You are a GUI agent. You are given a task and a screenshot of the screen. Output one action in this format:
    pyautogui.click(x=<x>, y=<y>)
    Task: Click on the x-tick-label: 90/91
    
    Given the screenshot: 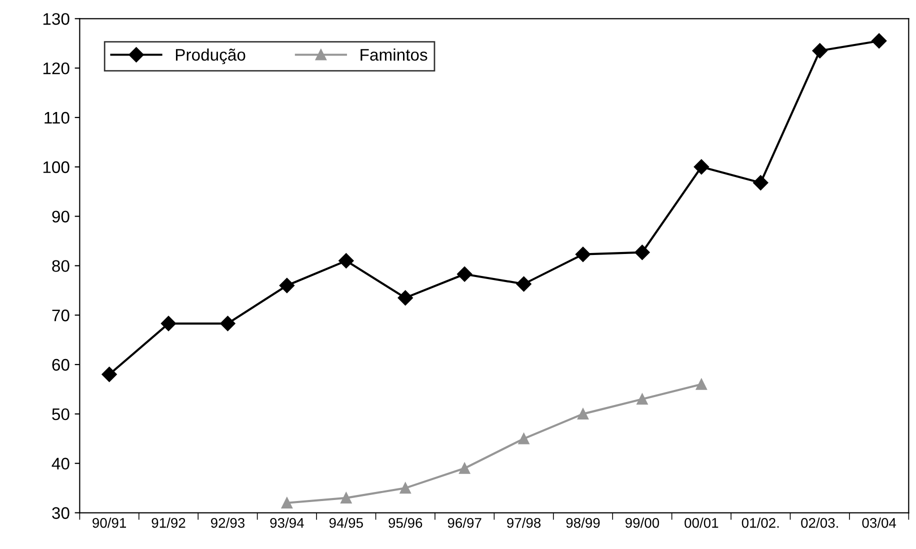 What is the action you would take?
    pyautogui.click(x=109, y=523)
    